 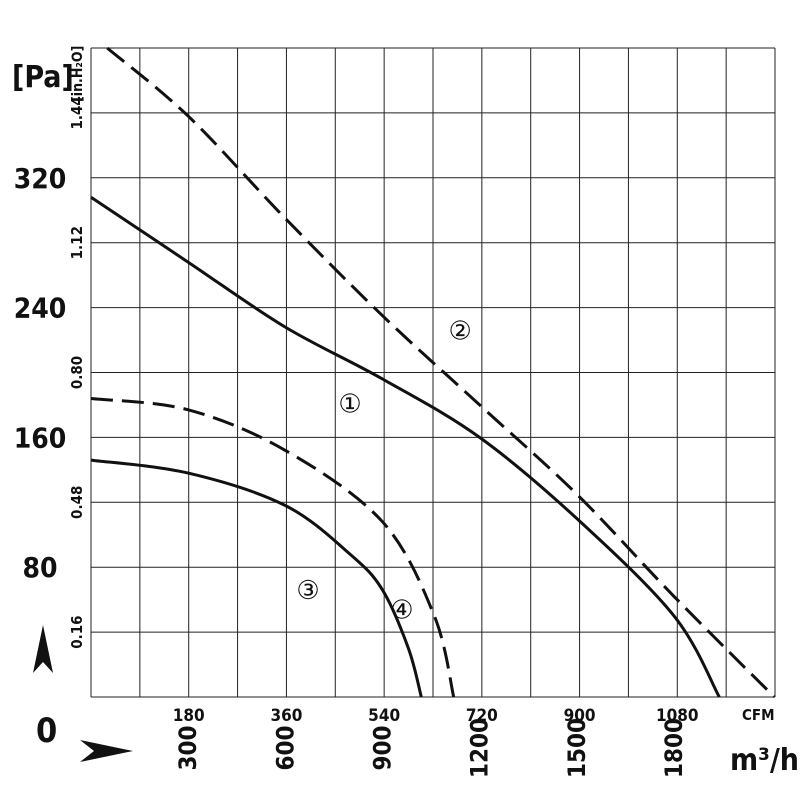 What do you see at coordinates (764, 760) in the screenshot?
I see `x-axis-label-m3h: m³/h` at bounding box center [764, 760].